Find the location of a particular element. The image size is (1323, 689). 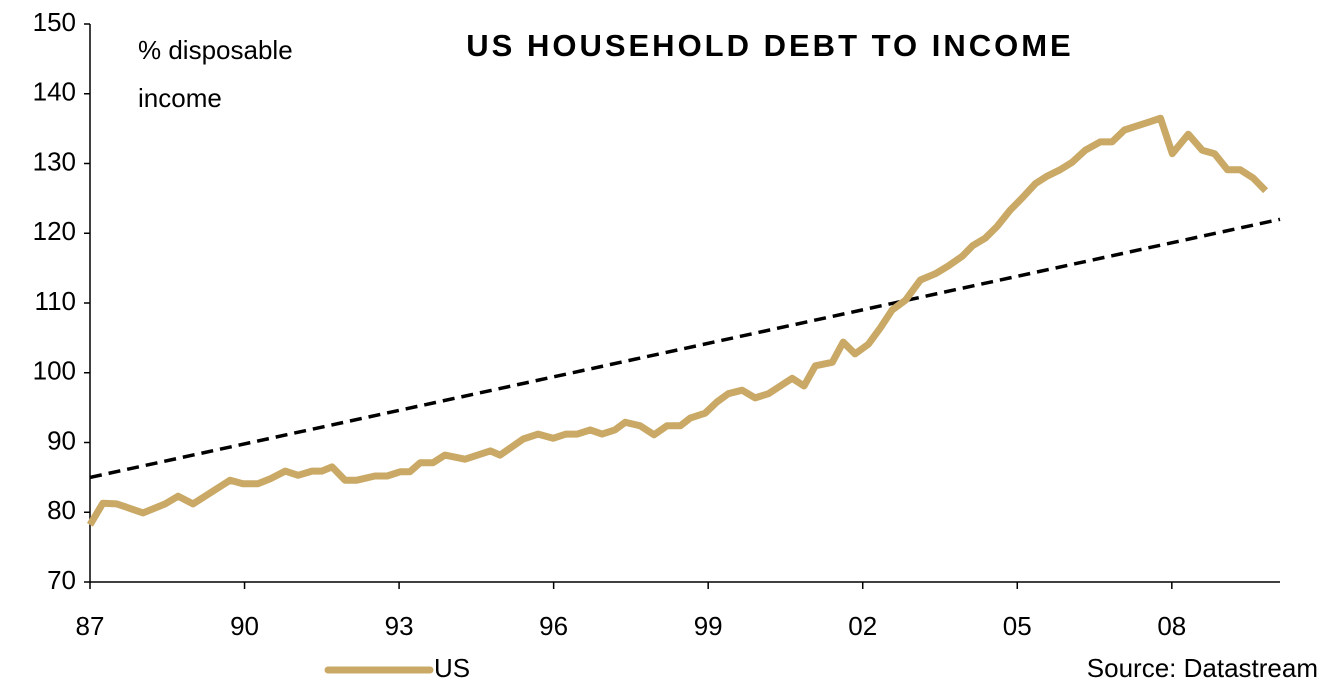

y-tick-label: 130 is located at coordinates (54, 161).